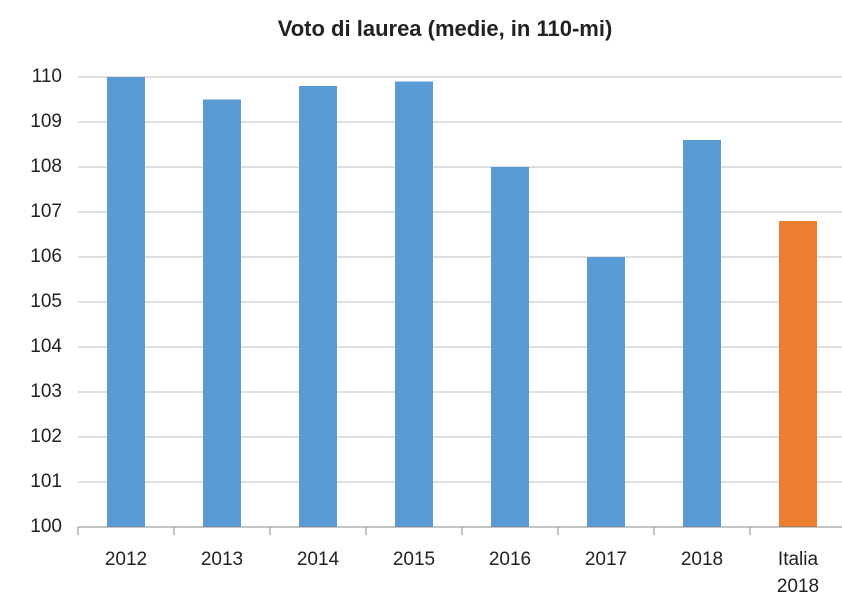 This screenshot has height=603, width=842. Describe the element at coordinates (47, 76) in the screenshot. I see `y-tick-label: 110` at that location.